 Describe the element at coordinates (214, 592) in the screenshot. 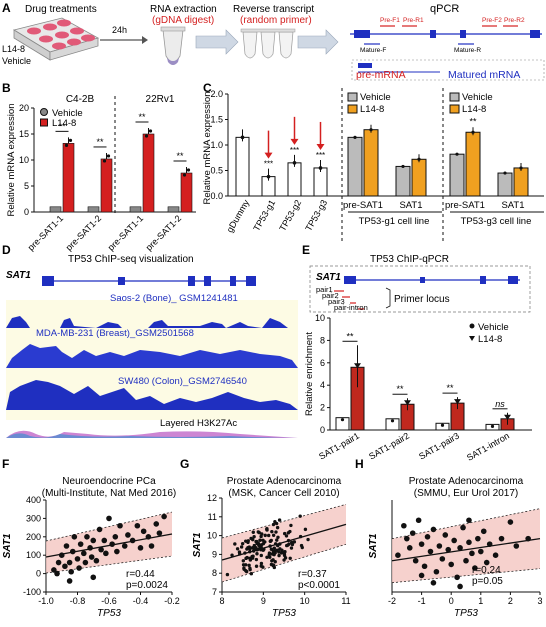

I see `y-tick-label: 7` at that location.